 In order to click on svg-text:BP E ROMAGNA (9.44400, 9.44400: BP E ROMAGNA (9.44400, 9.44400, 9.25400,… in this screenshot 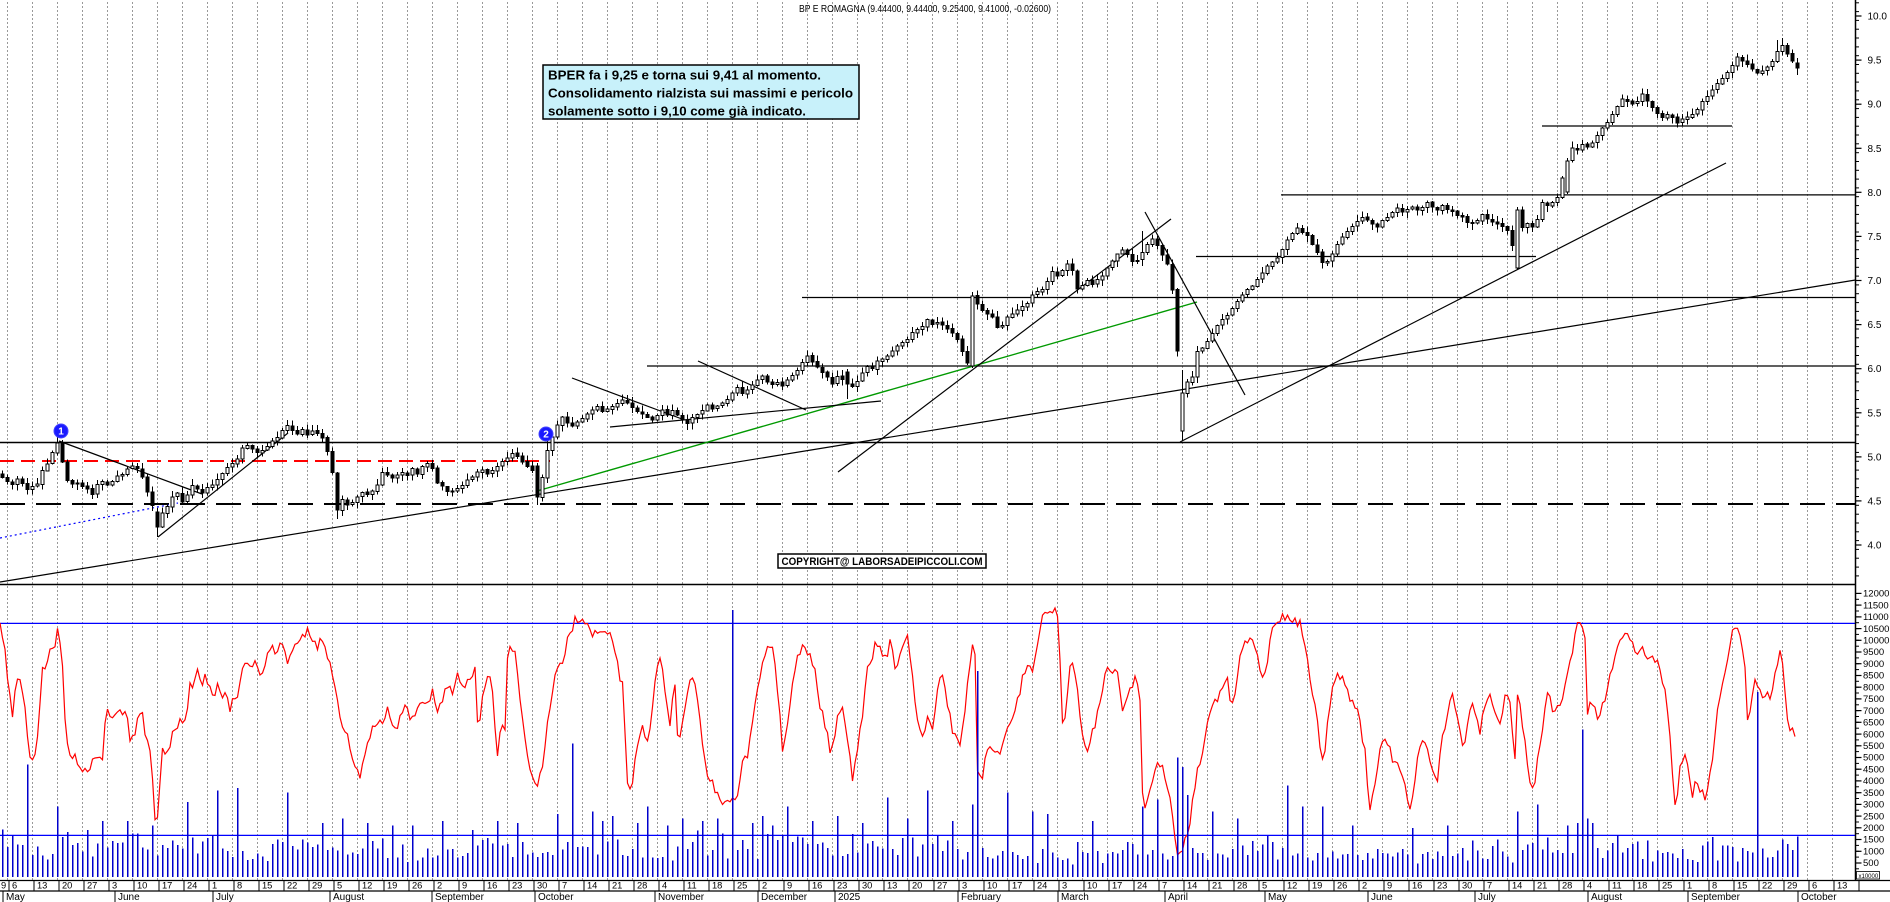, I will do `click(925, 9)`.